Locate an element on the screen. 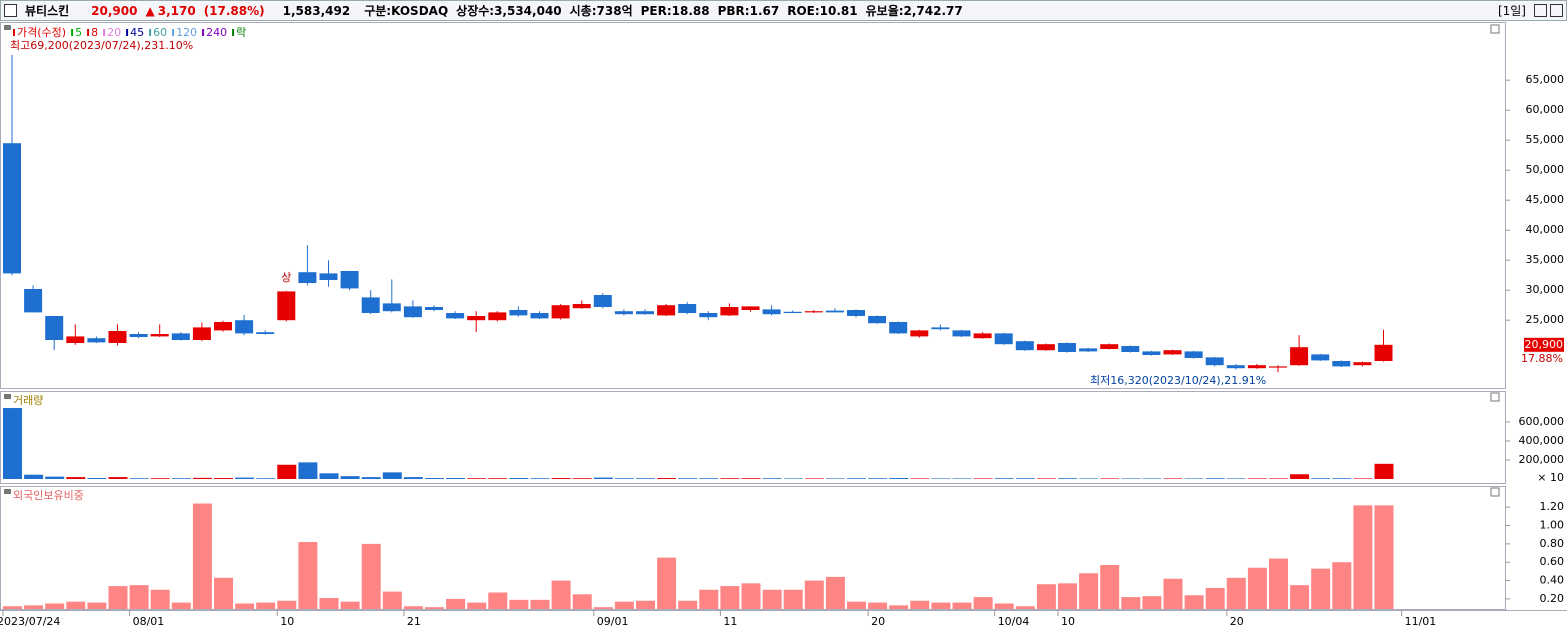 The width and height of the screenshot is (1567, 630). legend-label: 60 is located at coordinates (160, 32).